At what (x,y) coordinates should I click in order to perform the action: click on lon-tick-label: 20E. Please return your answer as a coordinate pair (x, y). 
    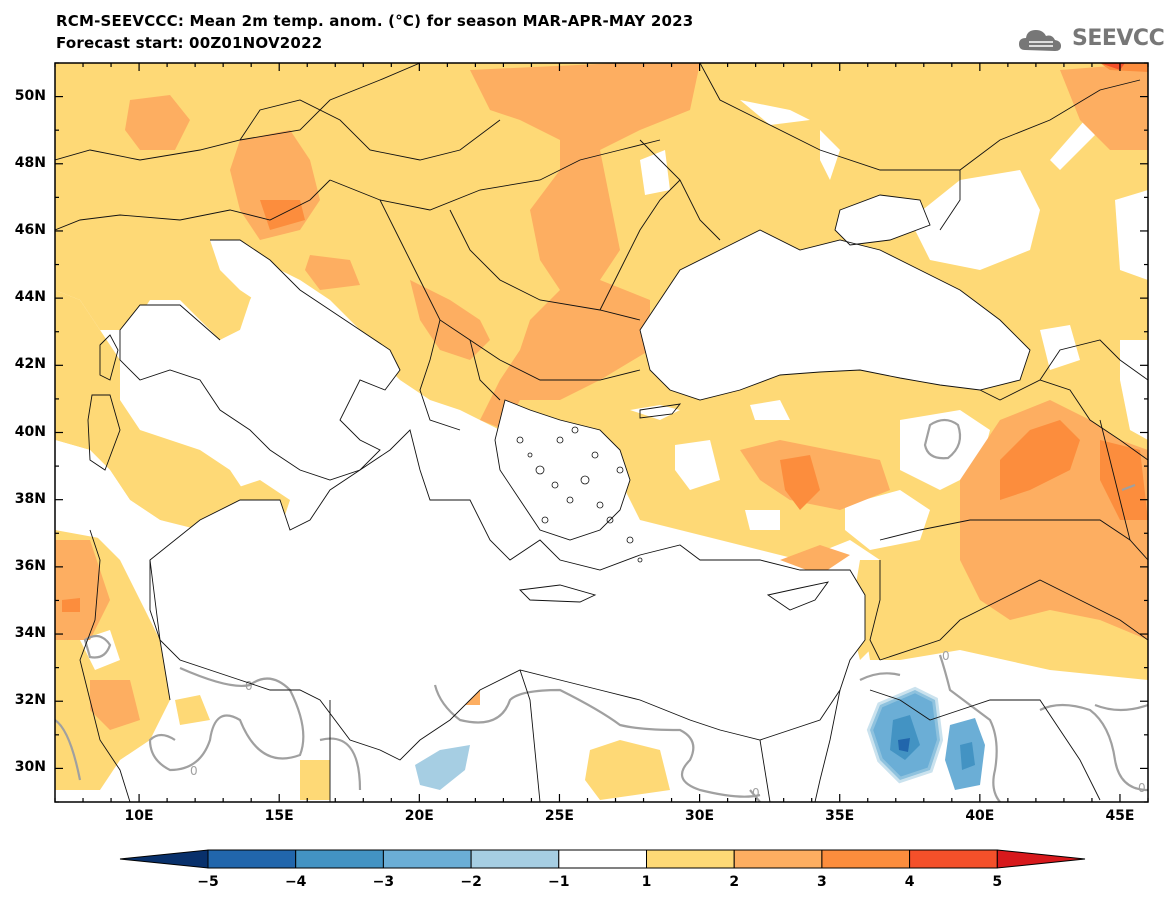
    Looking at the image, I should click on (419, 816).